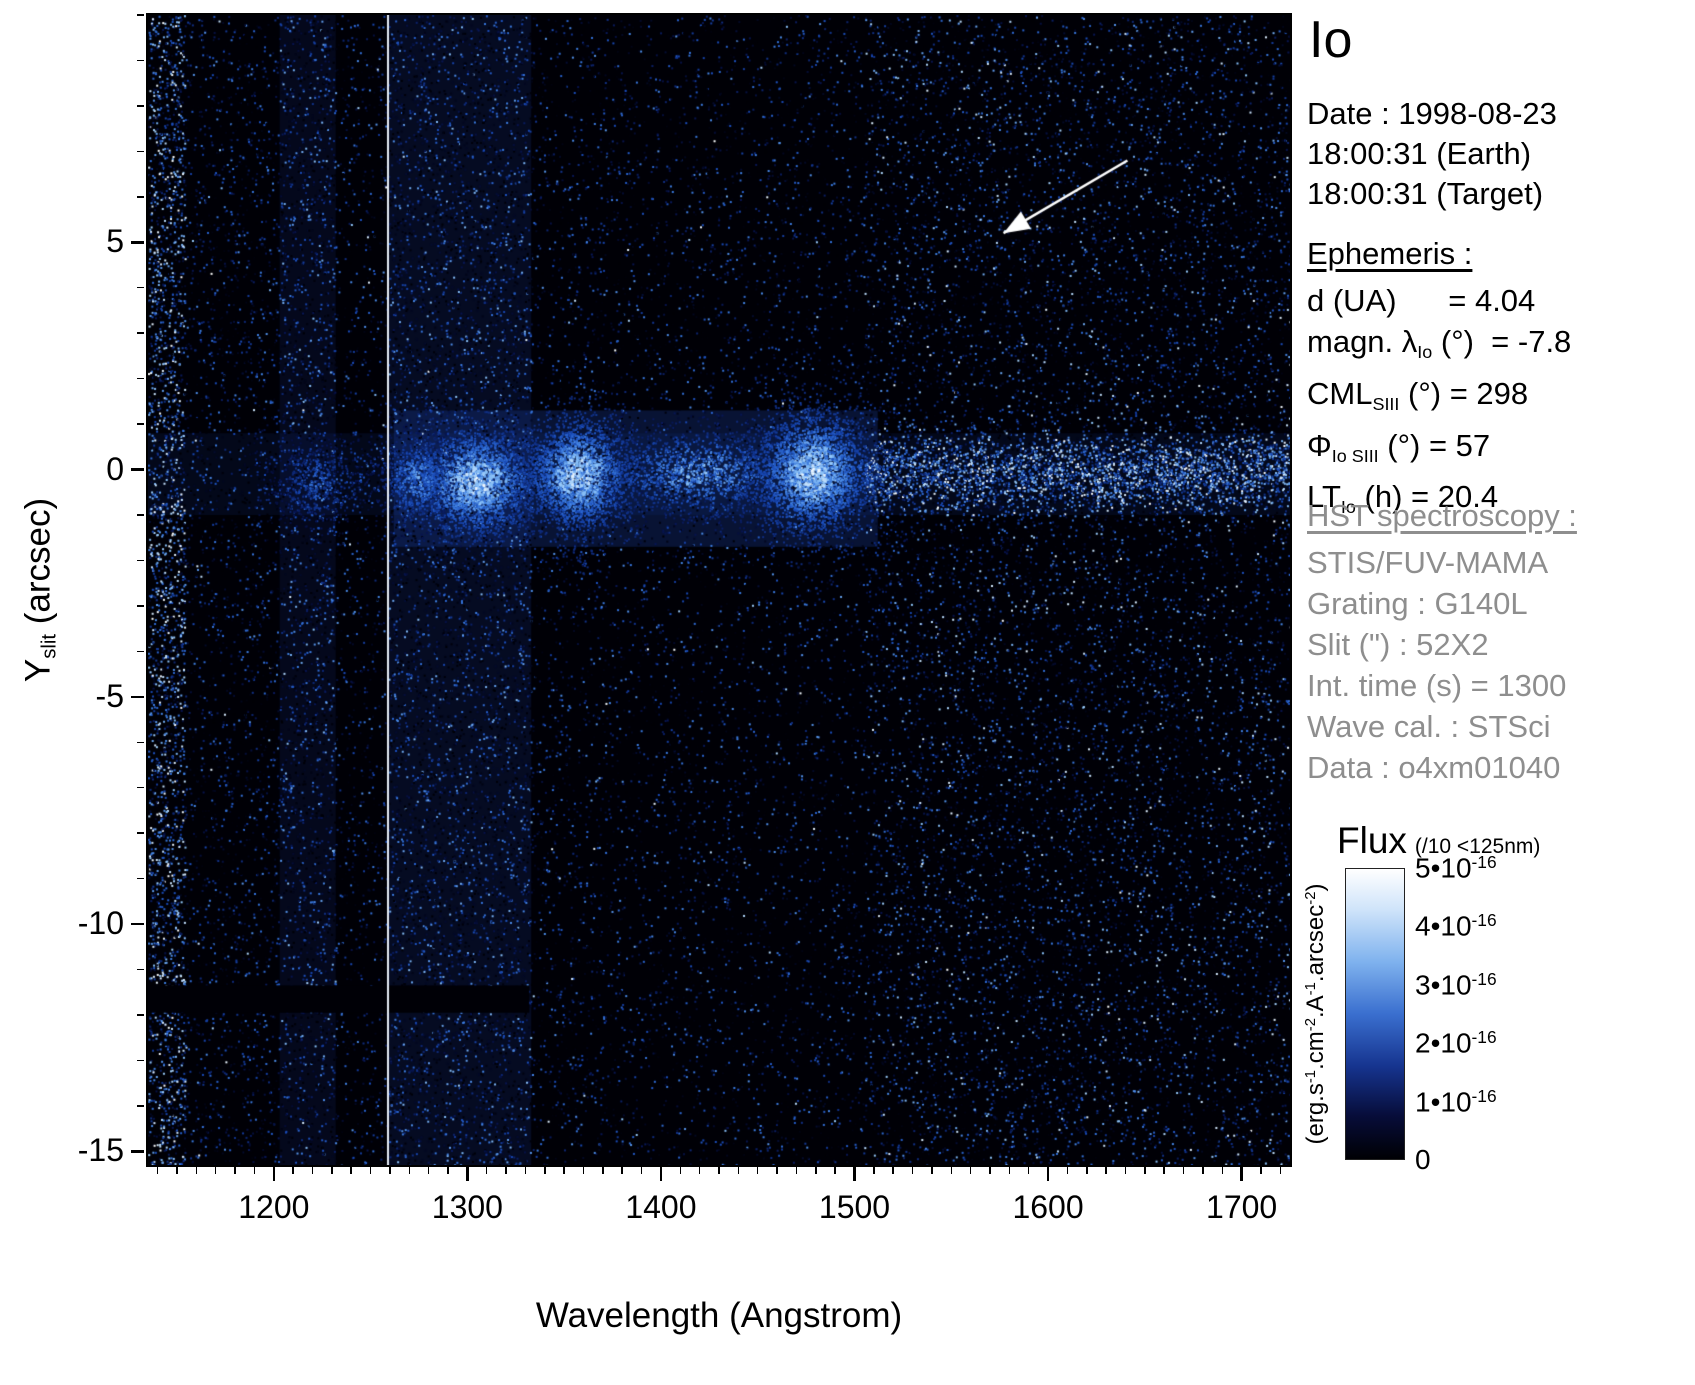  I want to click on y-tick-label: -5, so click(109, 695).